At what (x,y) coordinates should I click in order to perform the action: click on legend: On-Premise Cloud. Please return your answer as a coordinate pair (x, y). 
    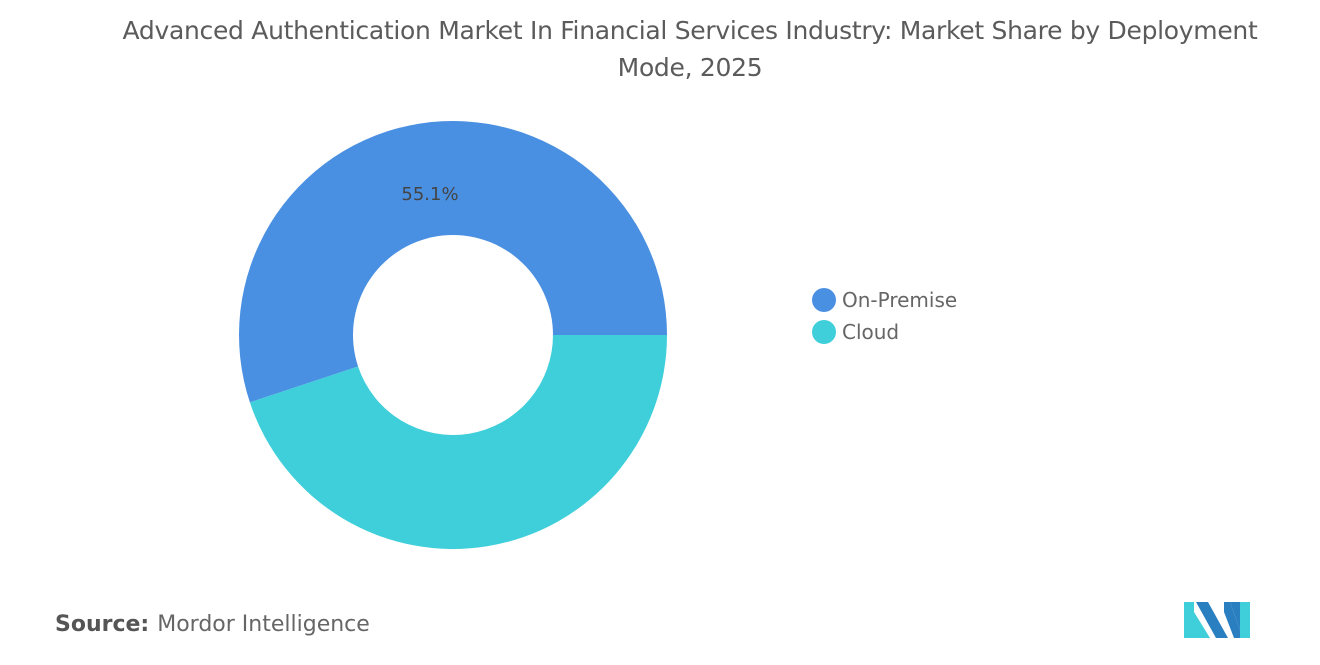
    Looking at the image, I should click on (884, 316).